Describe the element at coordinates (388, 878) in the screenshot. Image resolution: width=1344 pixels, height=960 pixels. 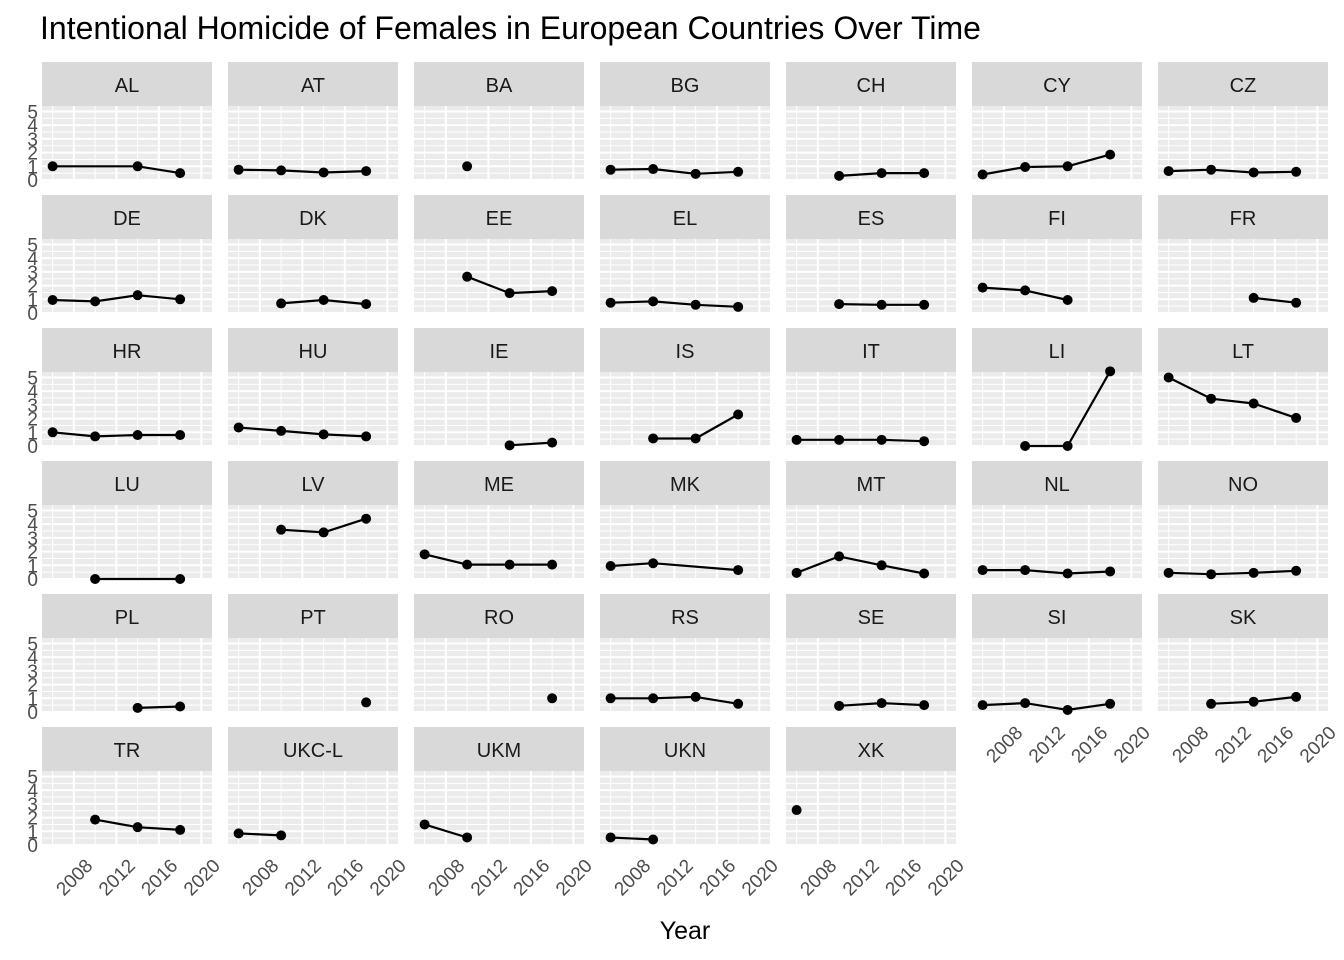
I see `x-tick-label: 2020` at that location.